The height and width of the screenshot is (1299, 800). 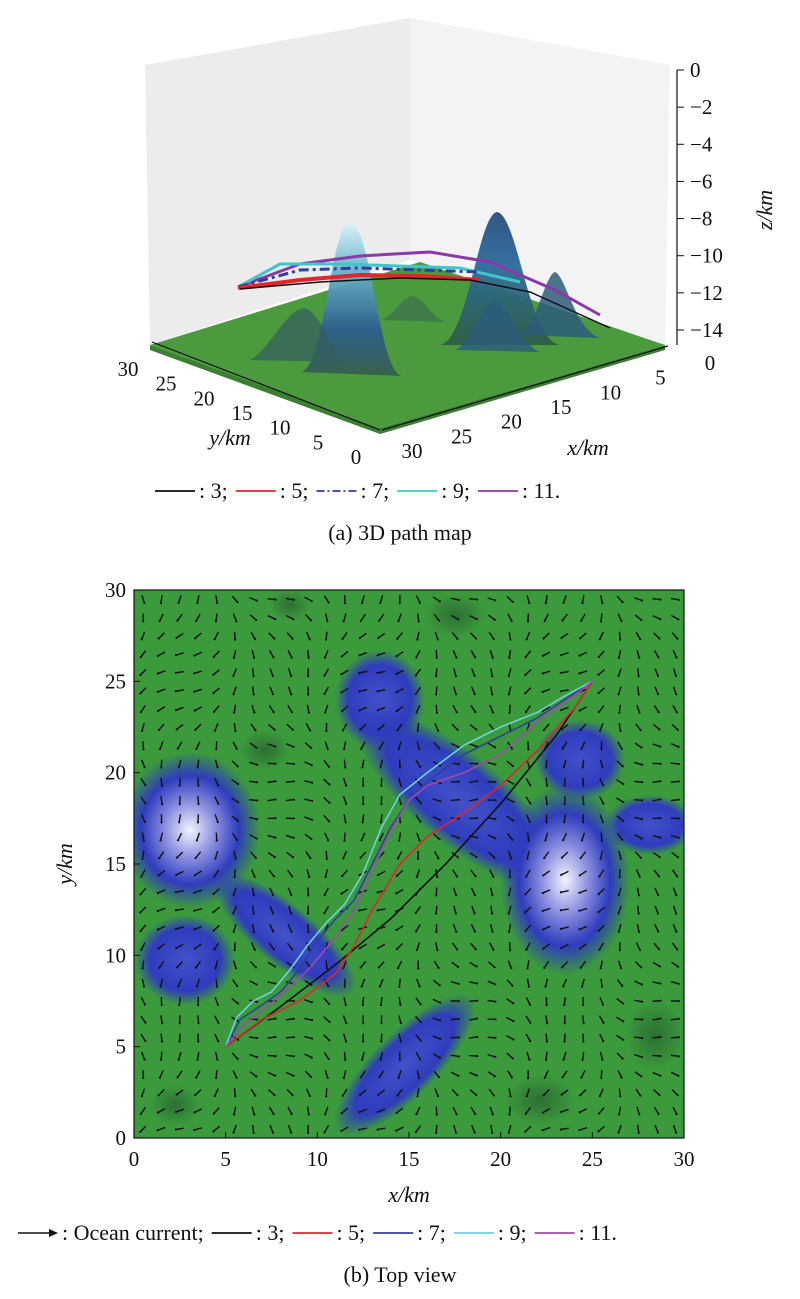 I want to click on x-axis-label: x/km, so click(x=408, y=1194).